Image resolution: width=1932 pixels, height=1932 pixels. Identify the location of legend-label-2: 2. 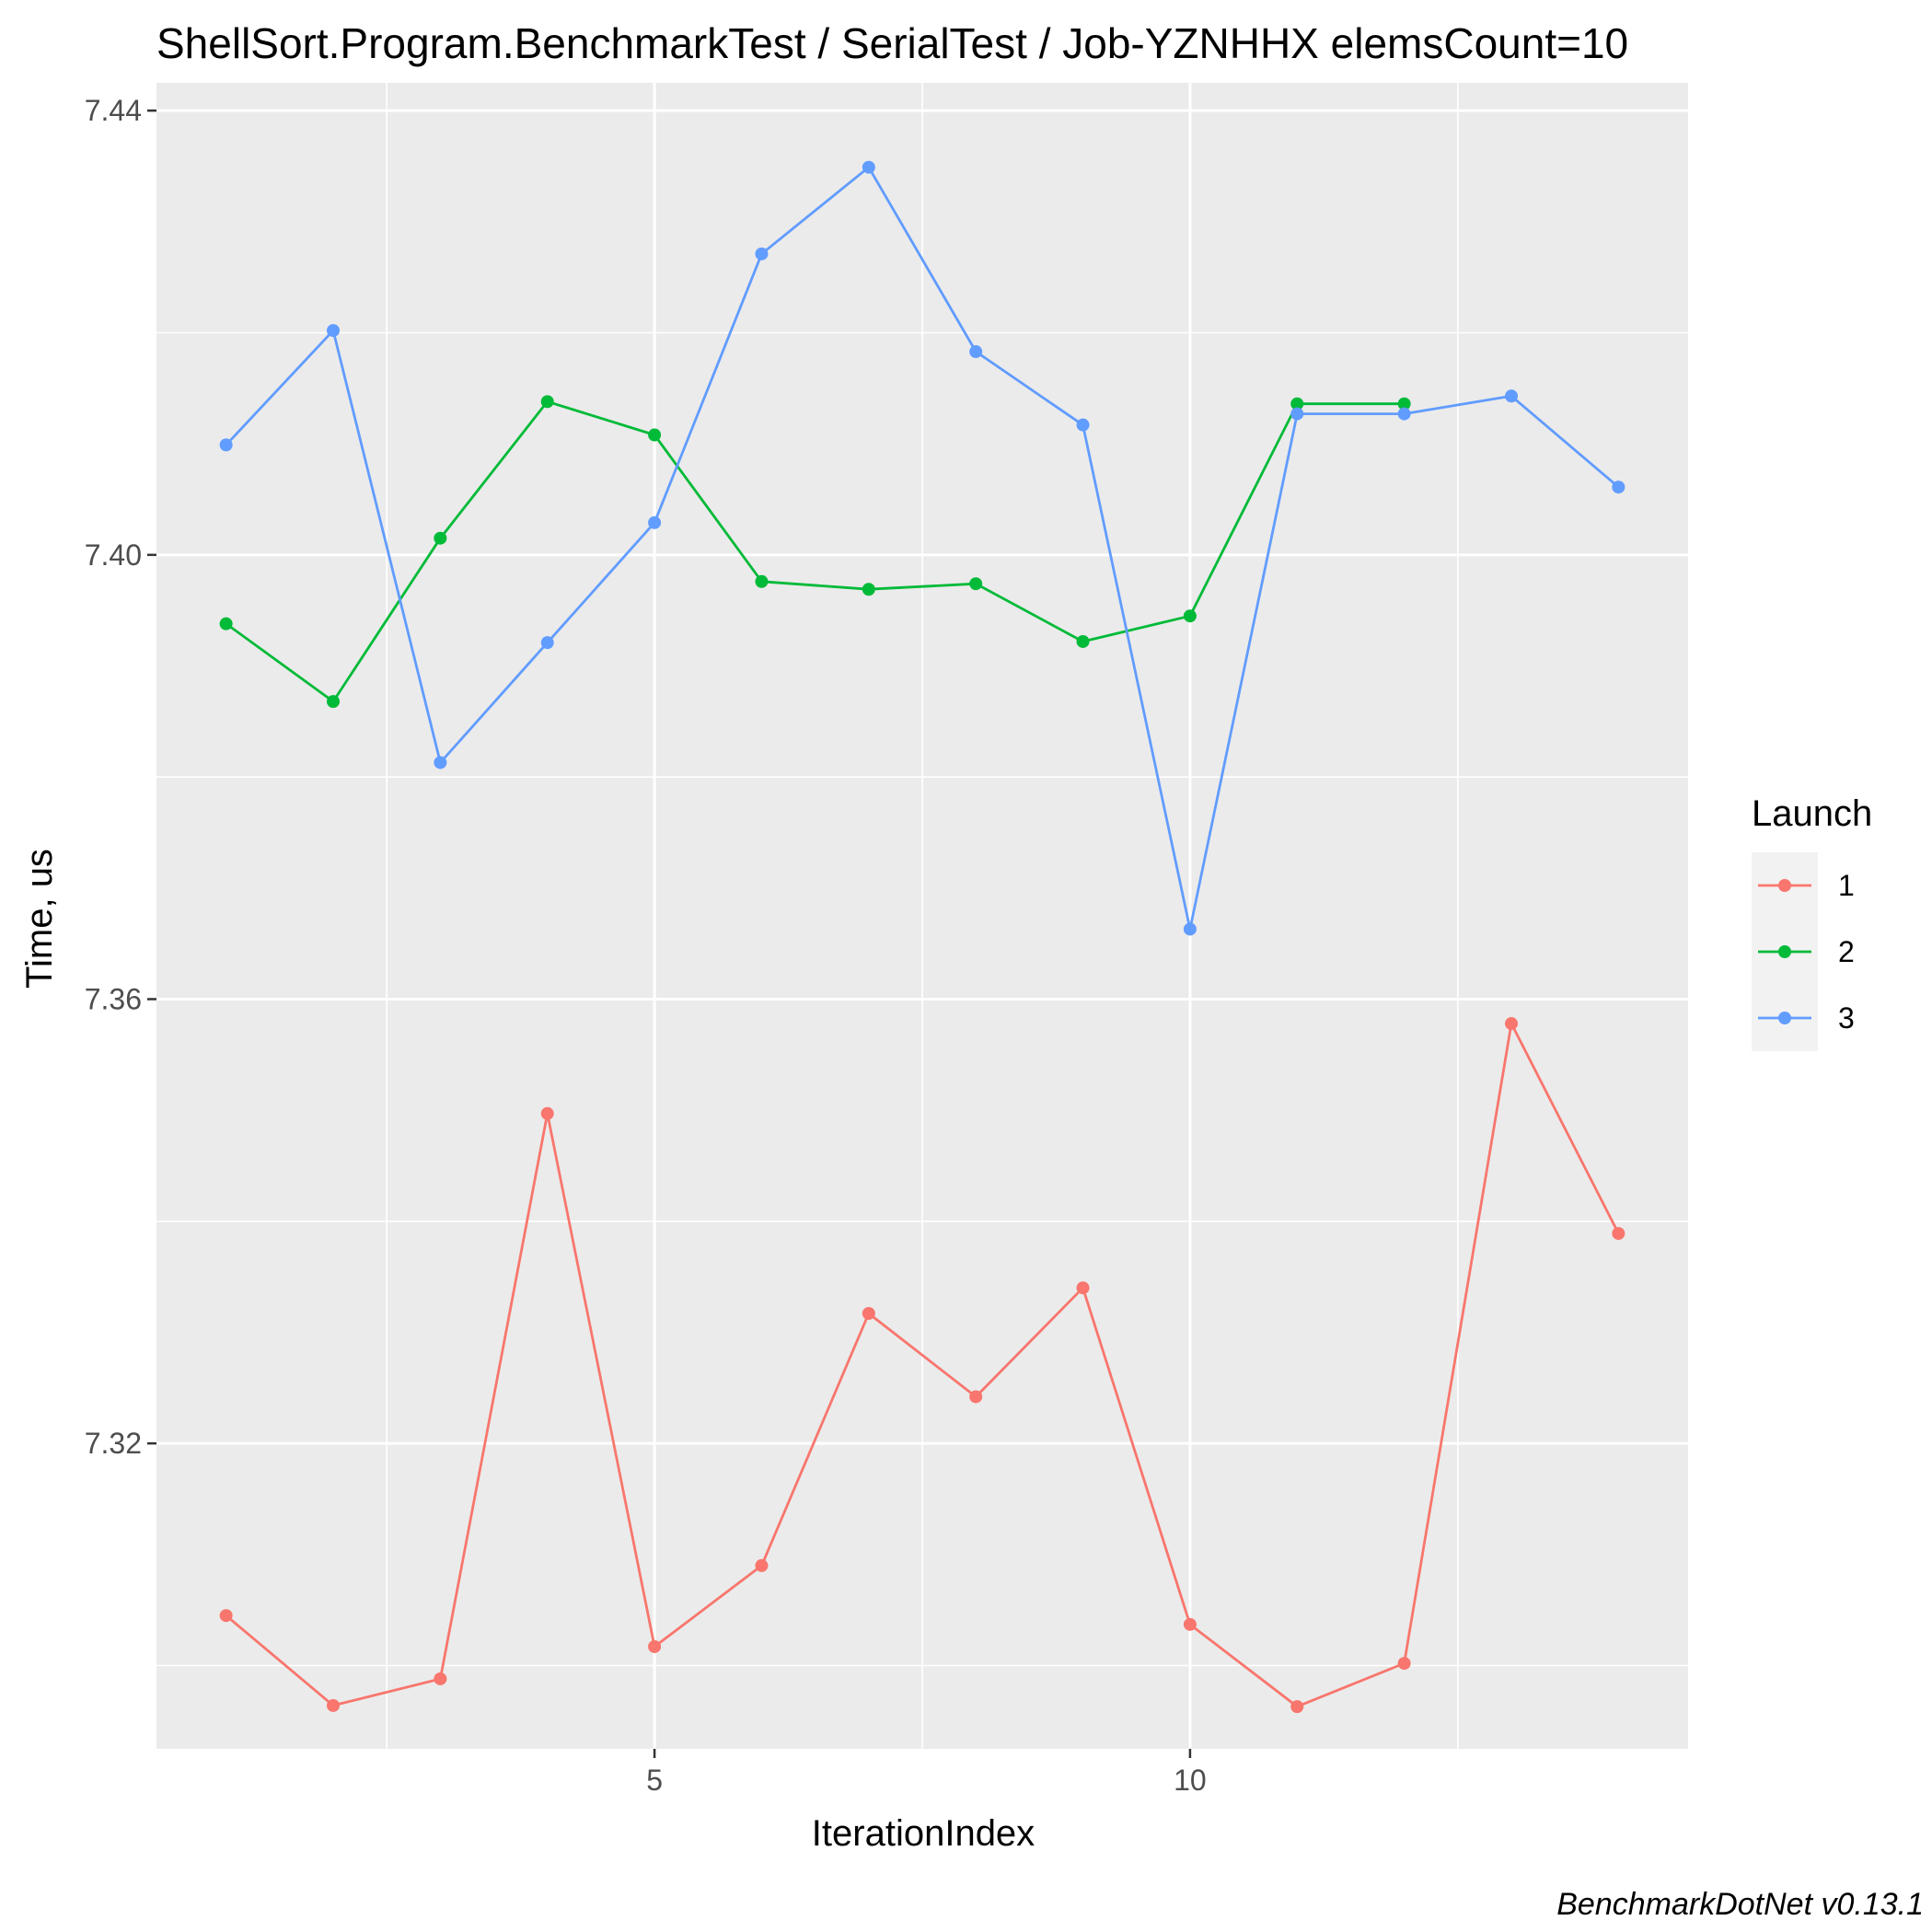
(1847, 952).